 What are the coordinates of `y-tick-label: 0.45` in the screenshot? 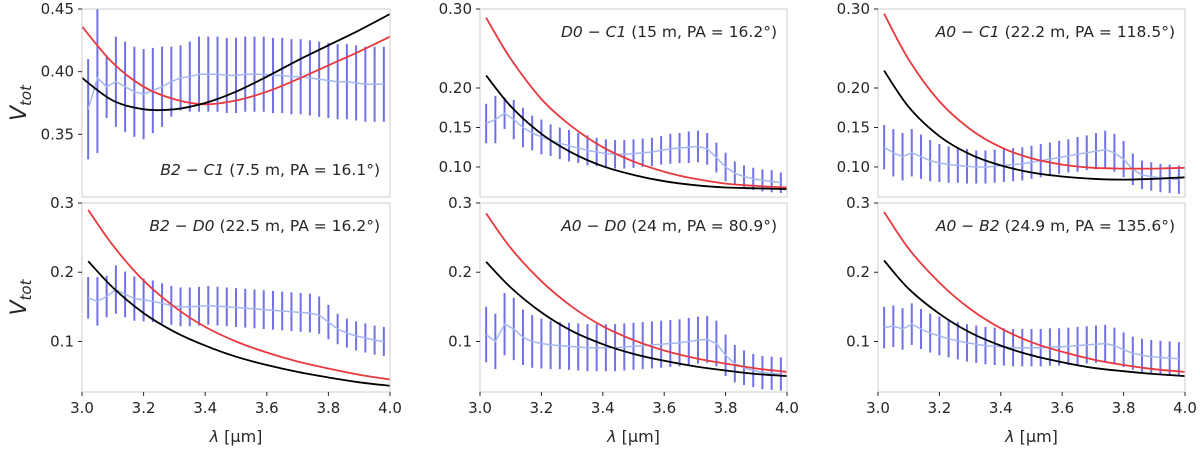 It's located at (57, 9).